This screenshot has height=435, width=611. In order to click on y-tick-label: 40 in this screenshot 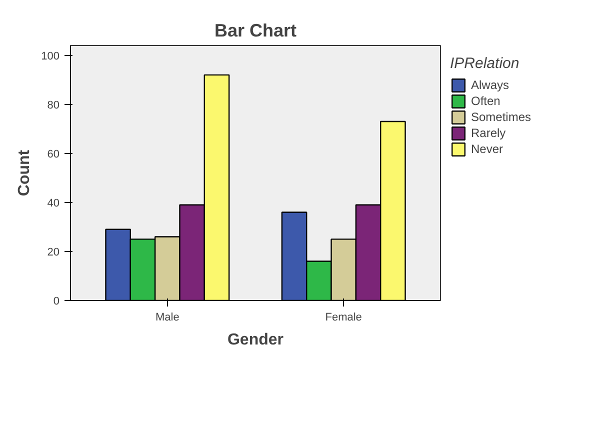, I will do `click(53, 203)`.